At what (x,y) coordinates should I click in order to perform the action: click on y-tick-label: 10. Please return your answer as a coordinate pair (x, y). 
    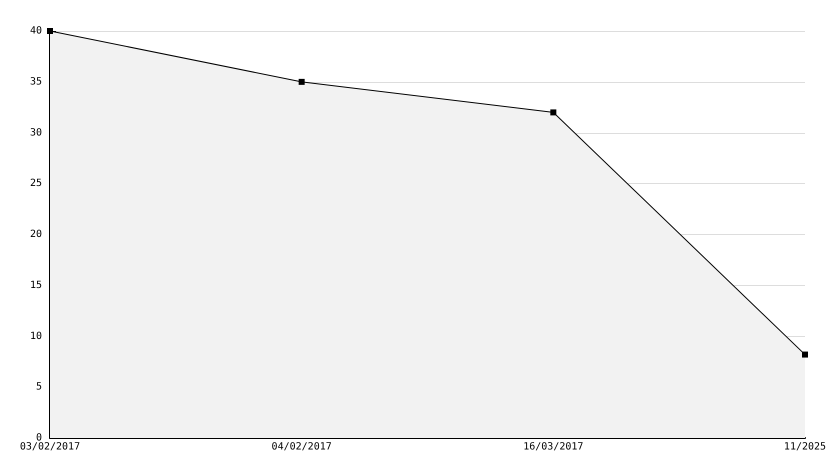
    Looking at the image, I should click on (36, 336).